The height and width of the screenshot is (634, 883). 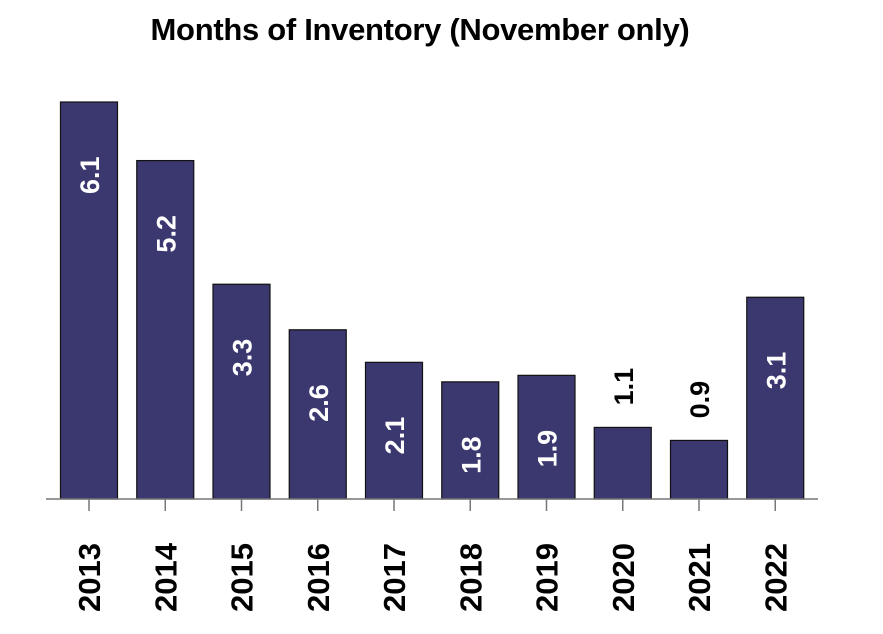 What do you see at coordinates (699, 577) in the screenshot?
I see `x-tick-label-2021: 2021` at bounding box center [699, 577].